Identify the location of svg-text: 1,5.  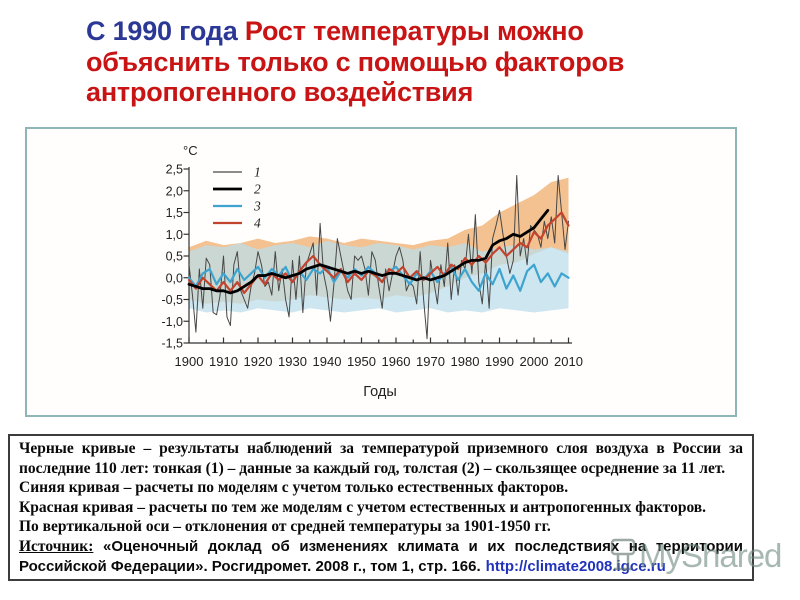
(174, 213).